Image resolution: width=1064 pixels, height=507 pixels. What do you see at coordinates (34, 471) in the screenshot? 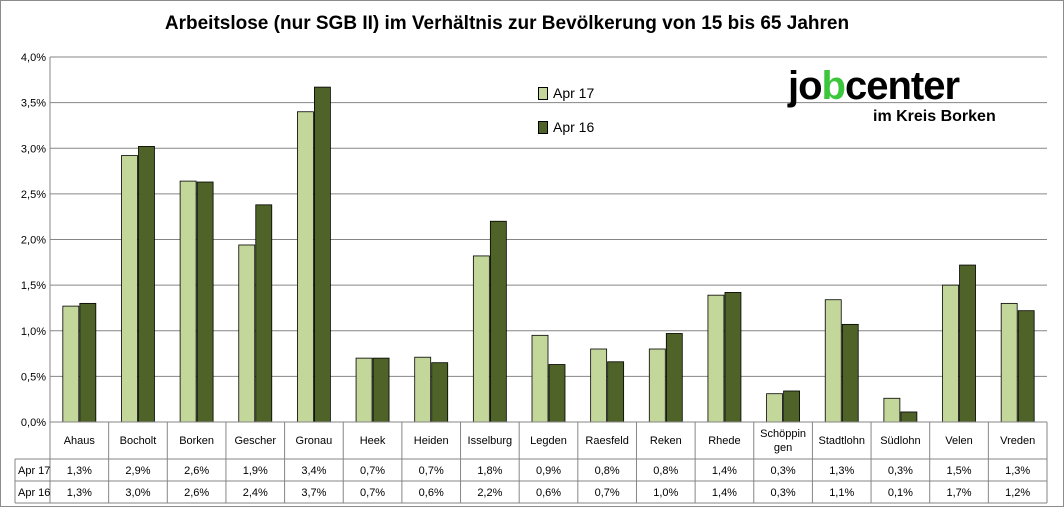
I see `table-row-label: Apr 17` at bounding box center [34, 471].